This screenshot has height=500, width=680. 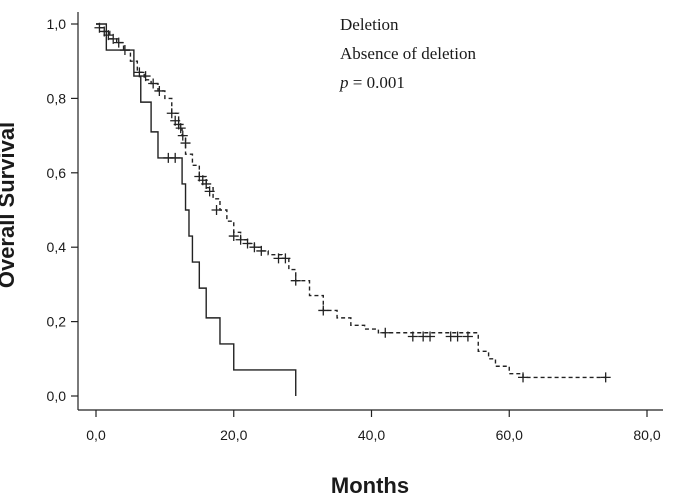 What do you see at coordinates (371, 435) in the screenshot?
I see `x-tick-label: 40,0` at bounding box center [371, 435].